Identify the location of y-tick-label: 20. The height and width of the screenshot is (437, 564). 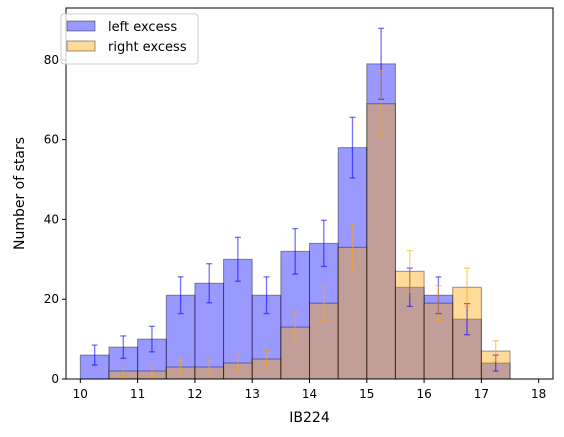
(51, 299).